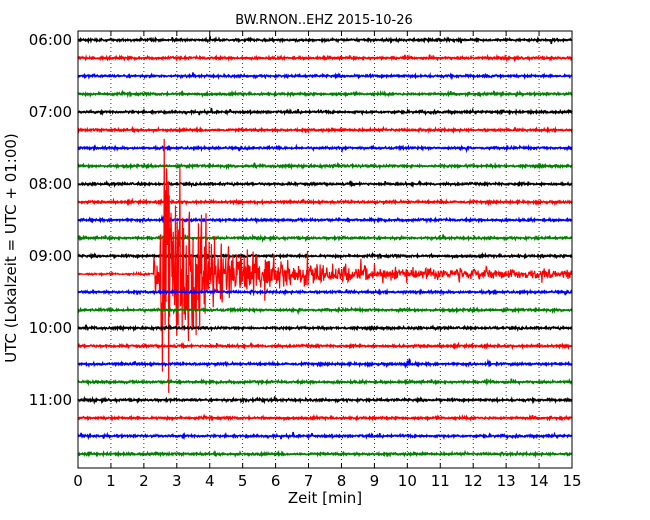  I want to click on y-tick-label: 10:00, so click(50, 328).